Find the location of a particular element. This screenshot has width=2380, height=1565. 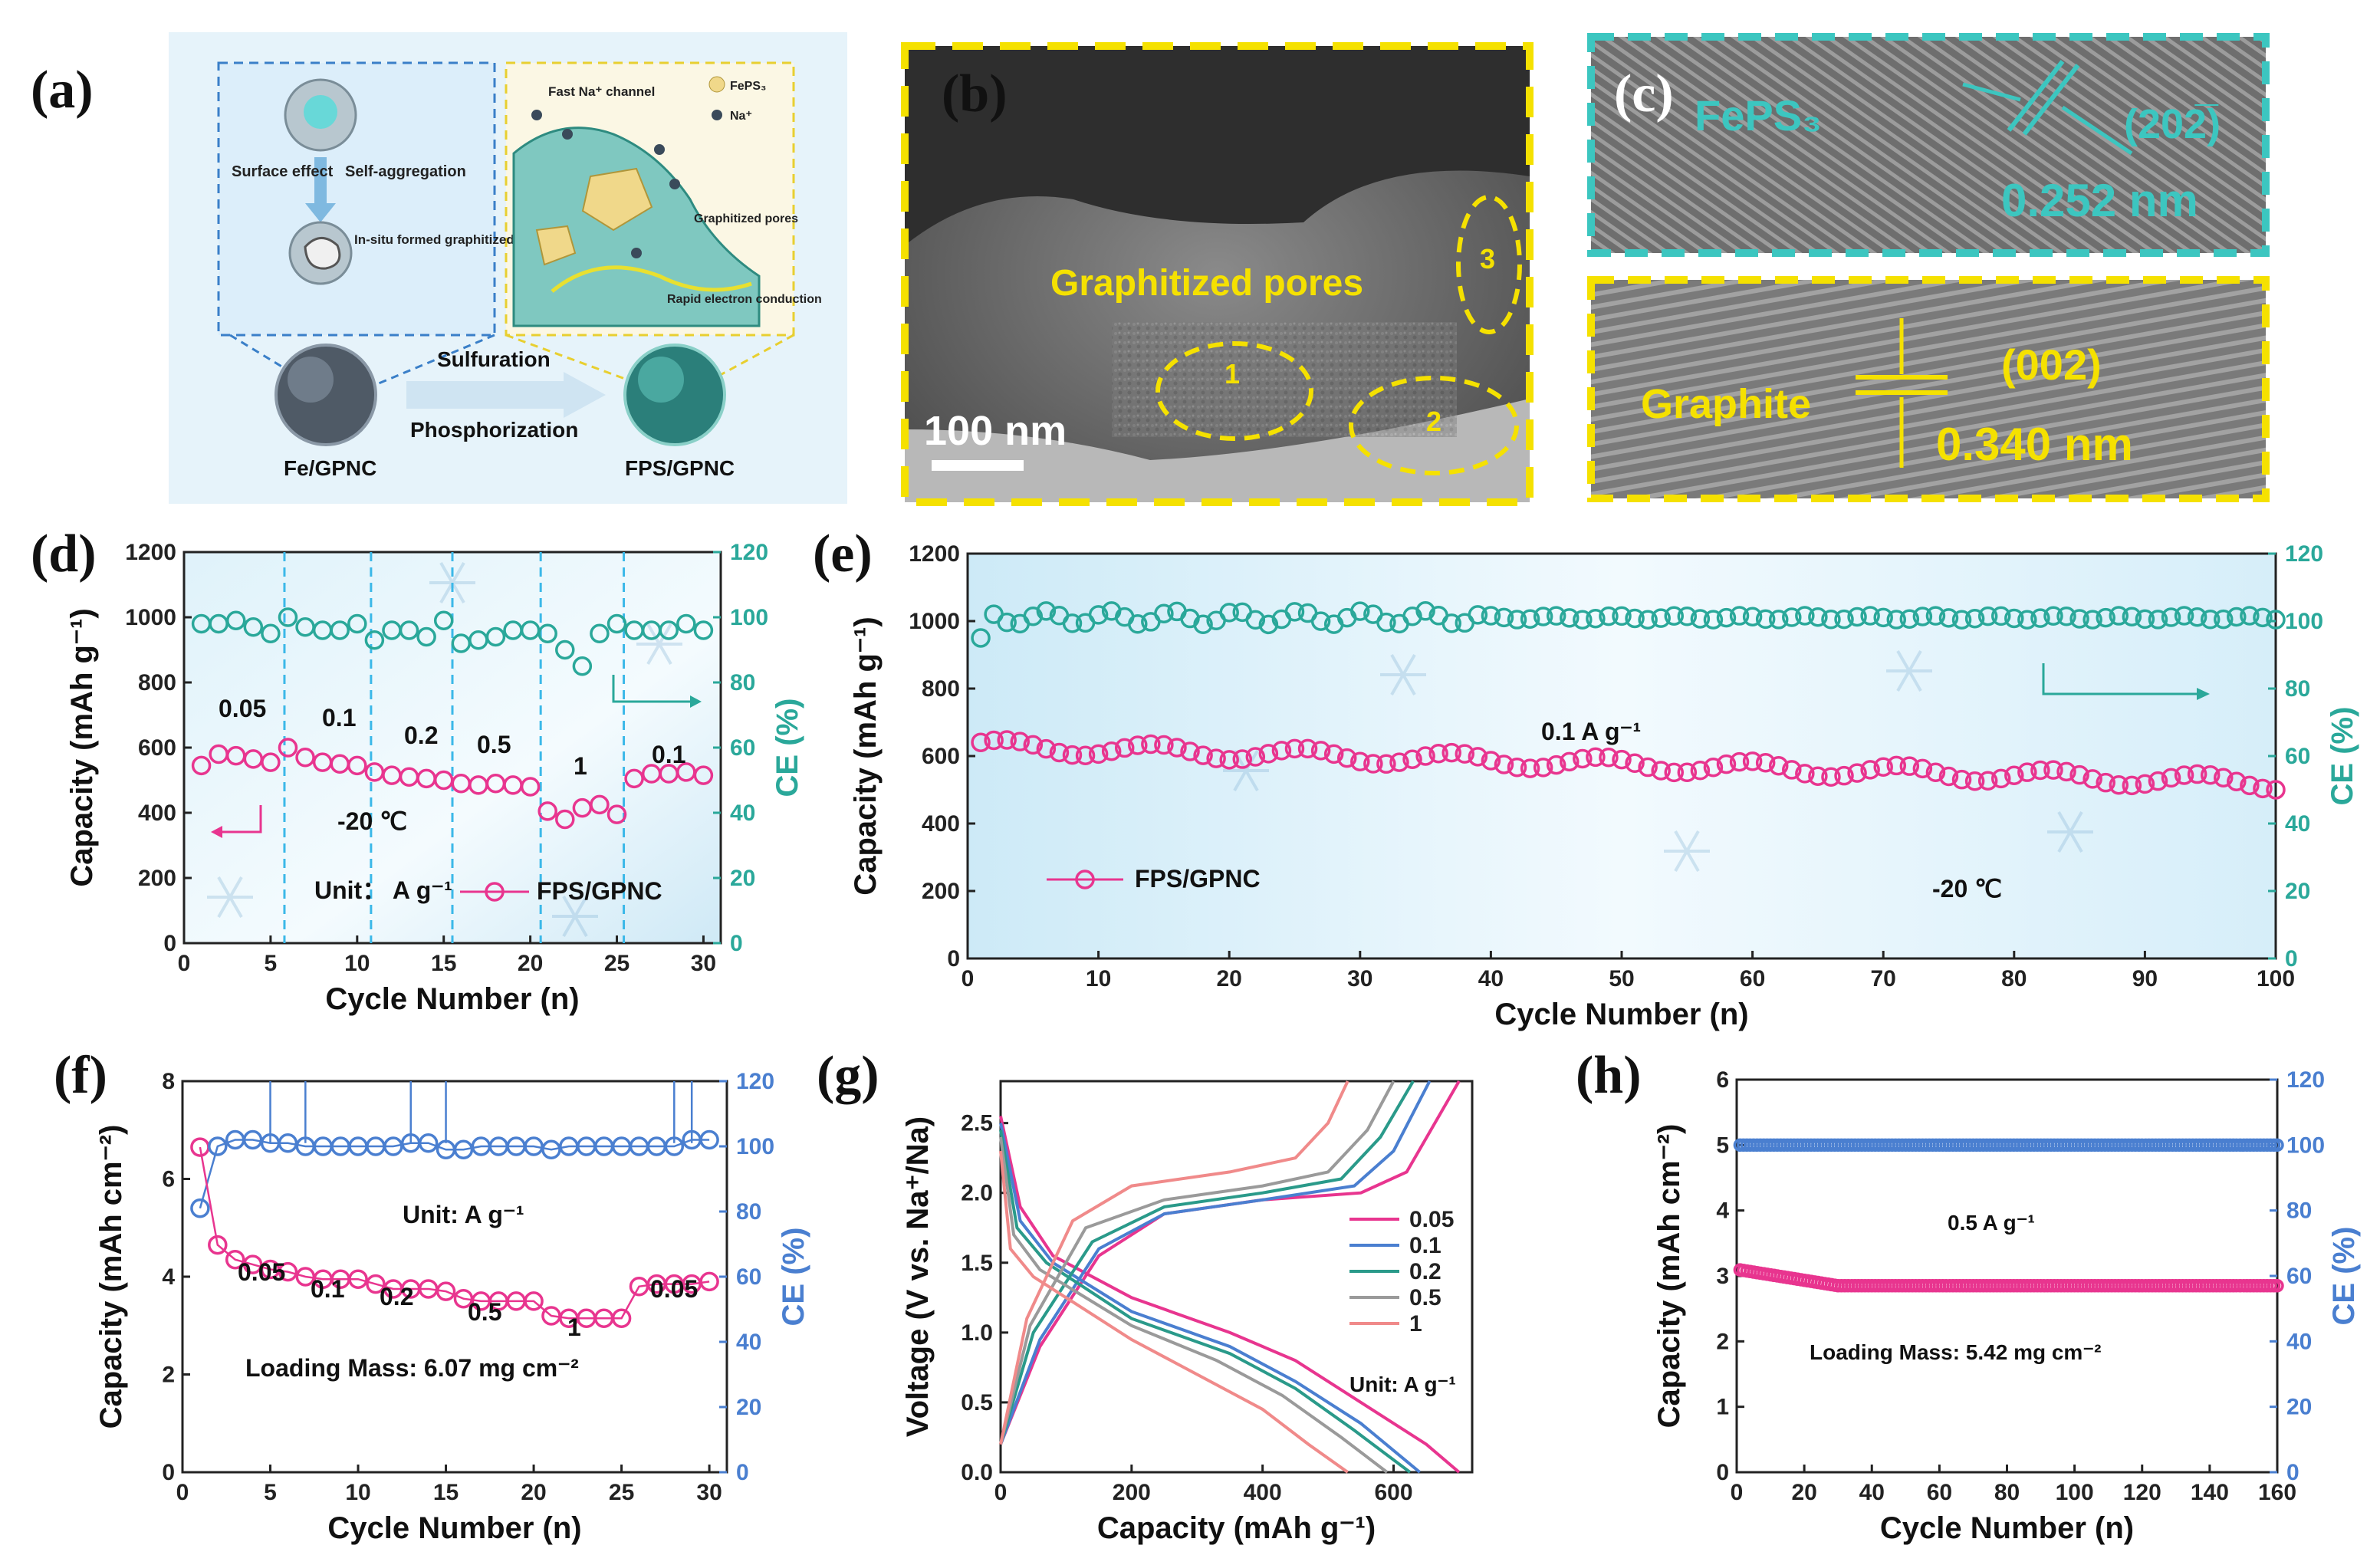

unit-label: Unit: A g⁻¹ is located at coordinates (463, 1214).